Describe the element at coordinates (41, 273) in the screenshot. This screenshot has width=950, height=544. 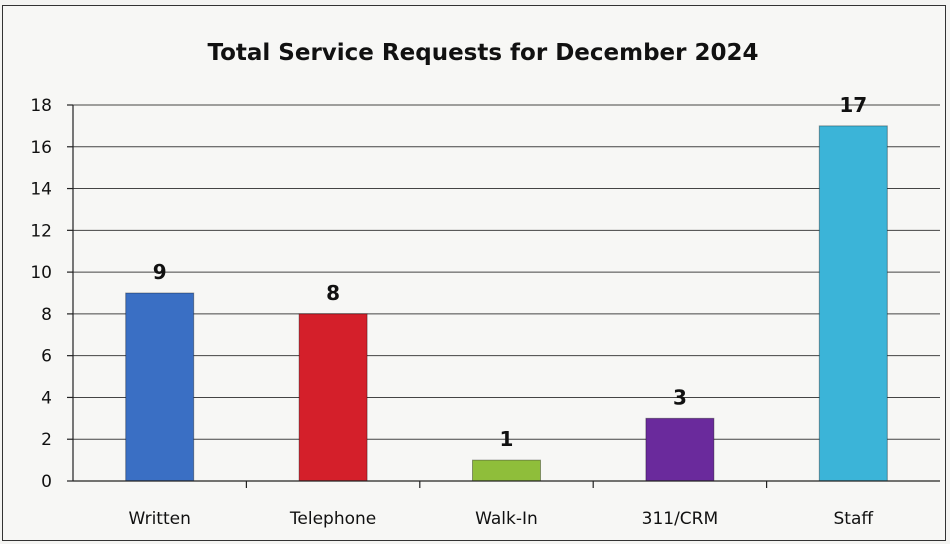
I see `y-tick-label: 10` at that location.